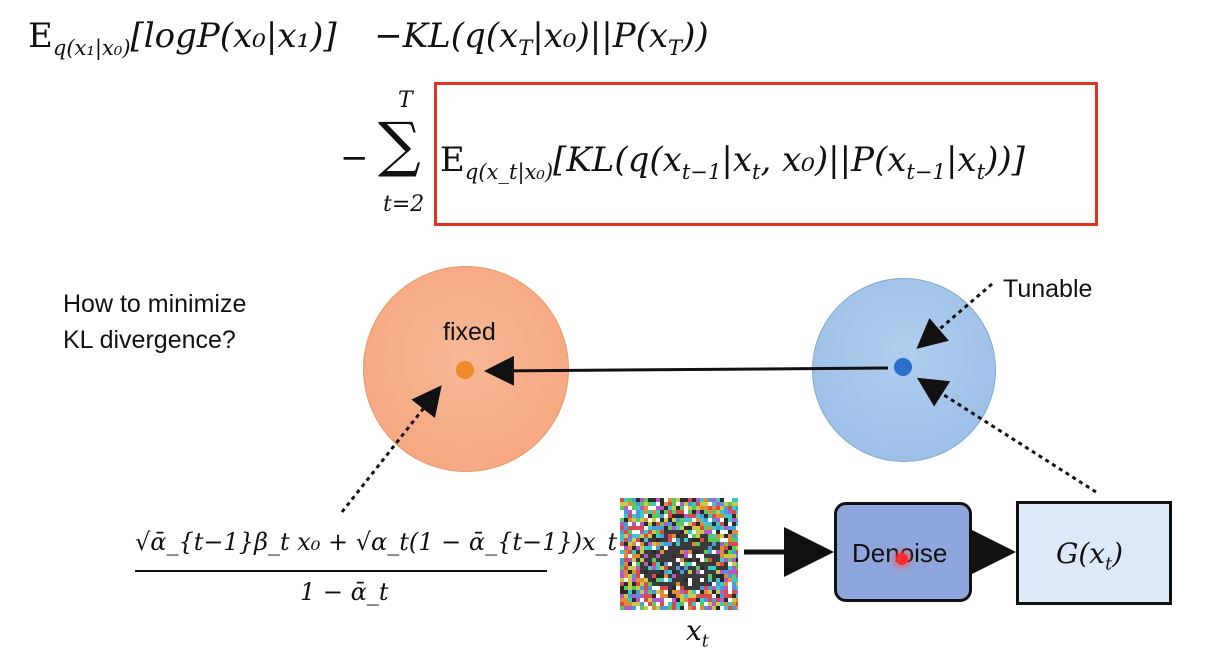 The image size is (1214, 670). What do you see at coordinates (954, 315) in the screenshot?
I see `tunable-pointer-arrow` at bounding box center [954, 315].